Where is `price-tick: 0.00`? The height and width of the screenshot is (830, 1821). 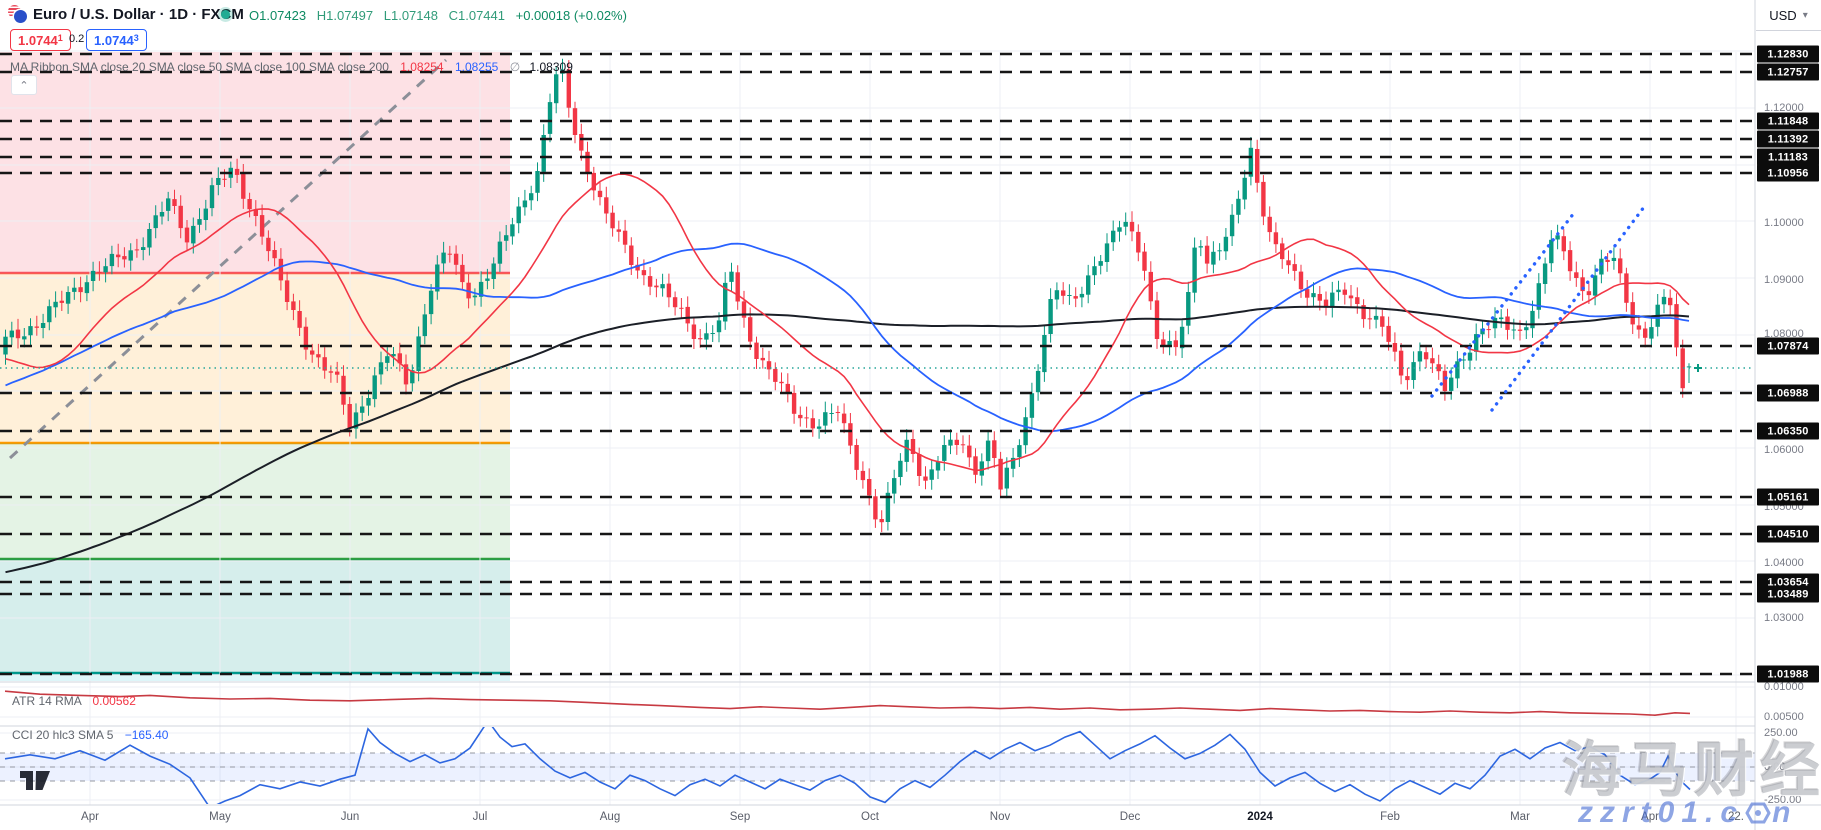 price-tick: 0.00 is located at coordinates (1775, 767).